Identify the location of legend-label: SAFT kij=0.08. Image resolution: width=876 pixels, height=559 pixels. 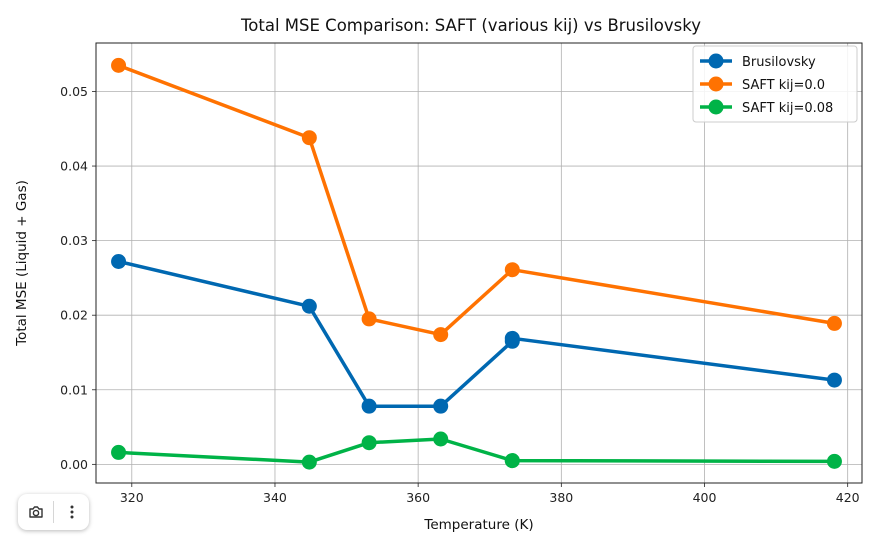
(787, 108).